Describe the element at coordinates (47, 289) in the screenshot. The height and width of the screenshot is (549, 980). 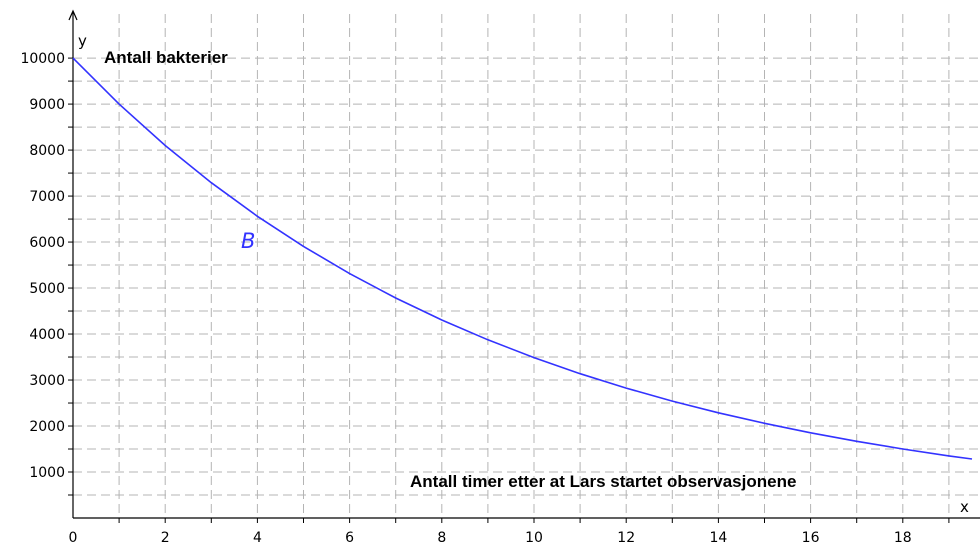
I see `y-tick-label: 5000` at that location.